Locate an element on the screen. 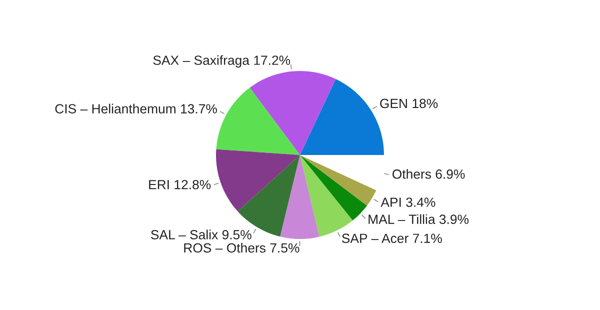 The width and height of the screenshot is (600, 310). slice-label: GEN 18% is located at coordinates (409, 103).